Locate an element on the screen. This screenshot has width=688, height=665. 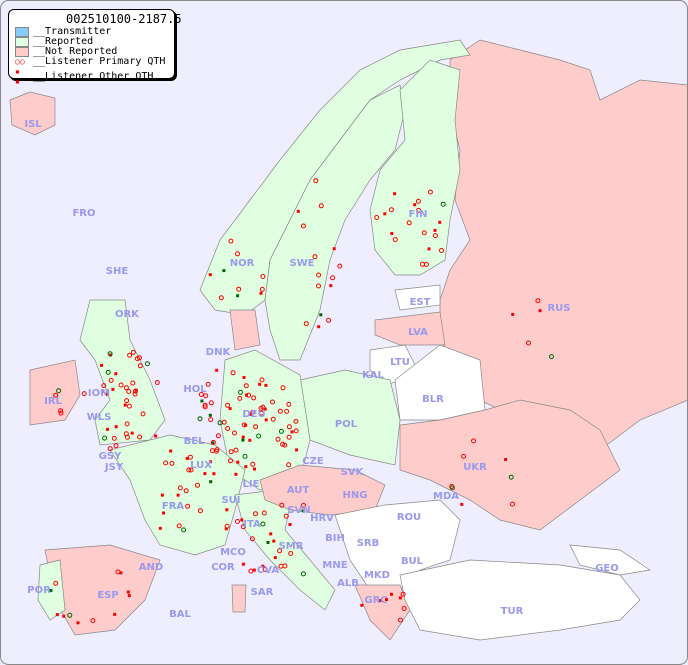
country-label-hng: HNG is located at coordinates (355, 495).